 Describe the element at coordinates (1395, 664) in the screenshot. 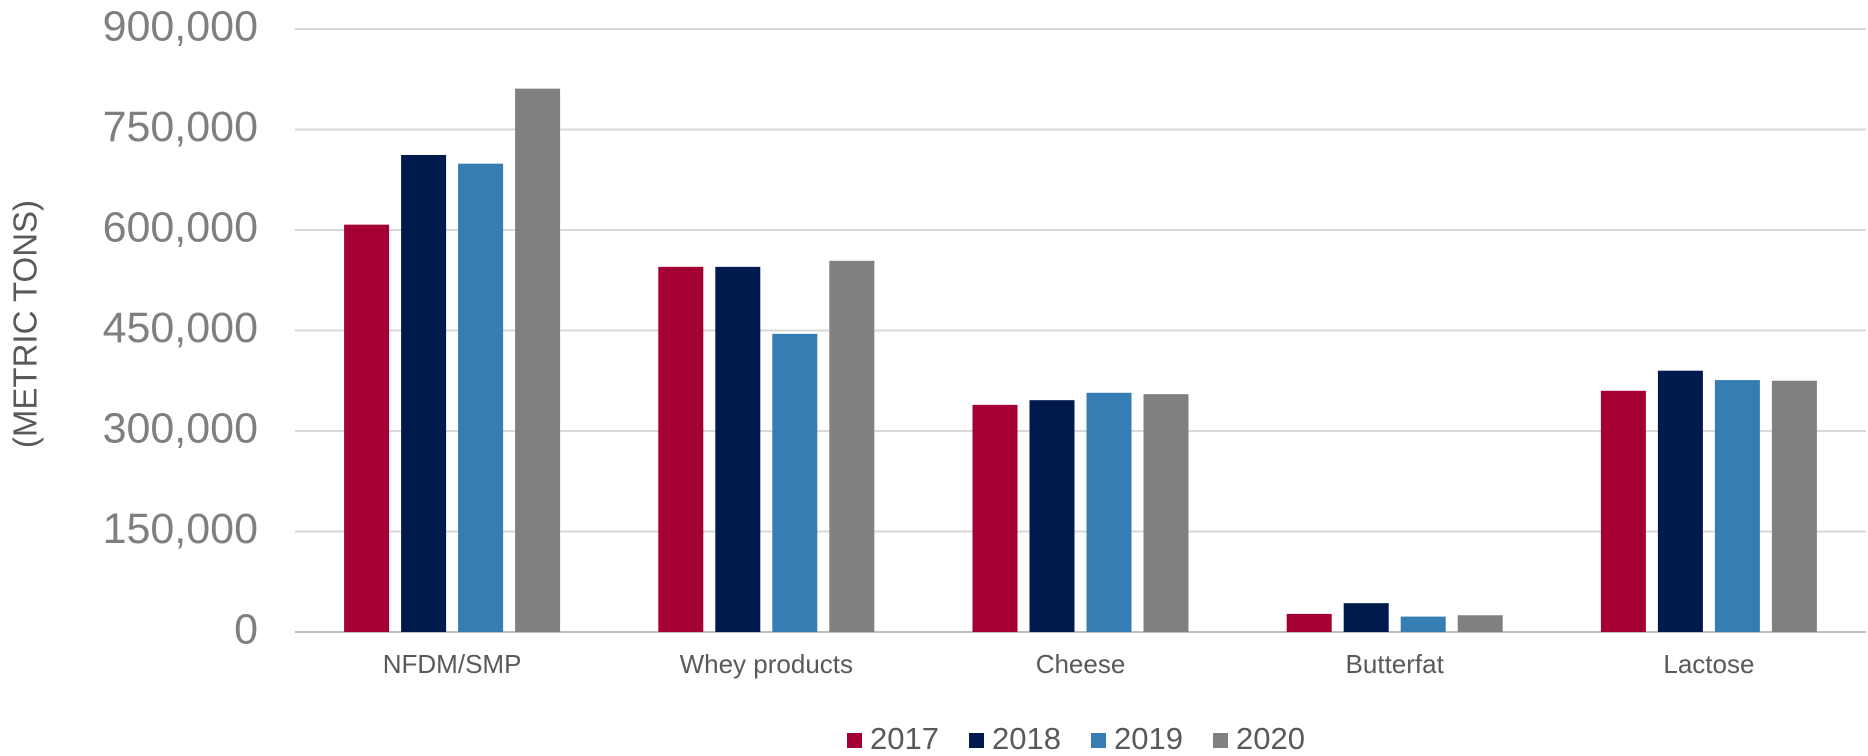

I see `x-tick-label: Butterfat` at that location.